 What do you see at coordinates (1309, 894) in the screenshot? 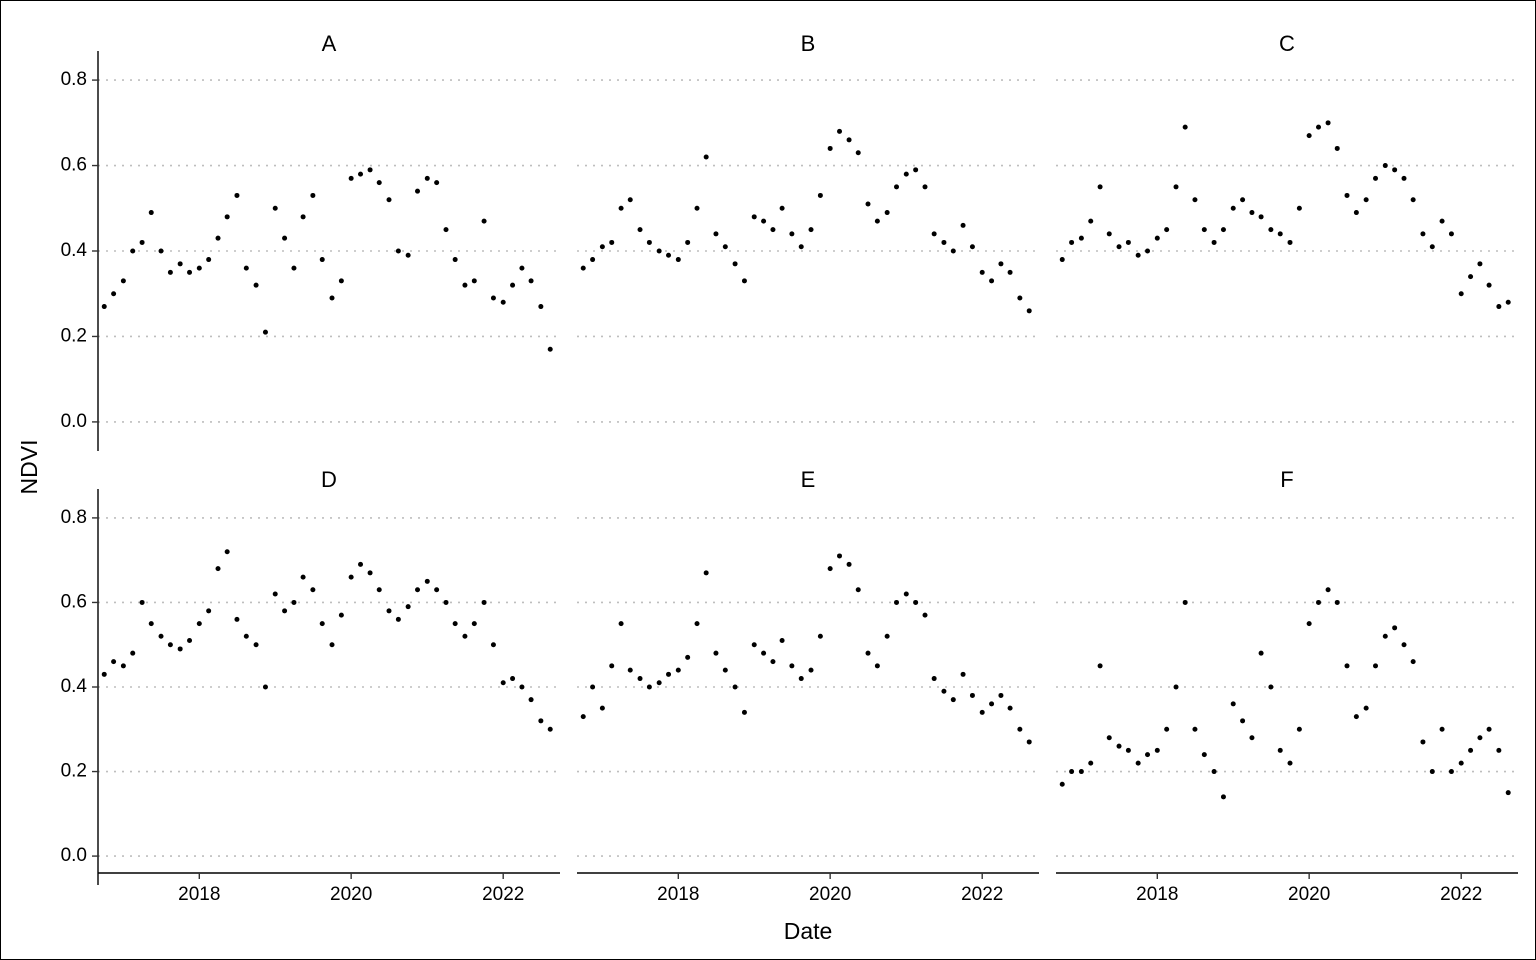
I see `x-tick-label: 2020` at bounding box center [1309, 894].